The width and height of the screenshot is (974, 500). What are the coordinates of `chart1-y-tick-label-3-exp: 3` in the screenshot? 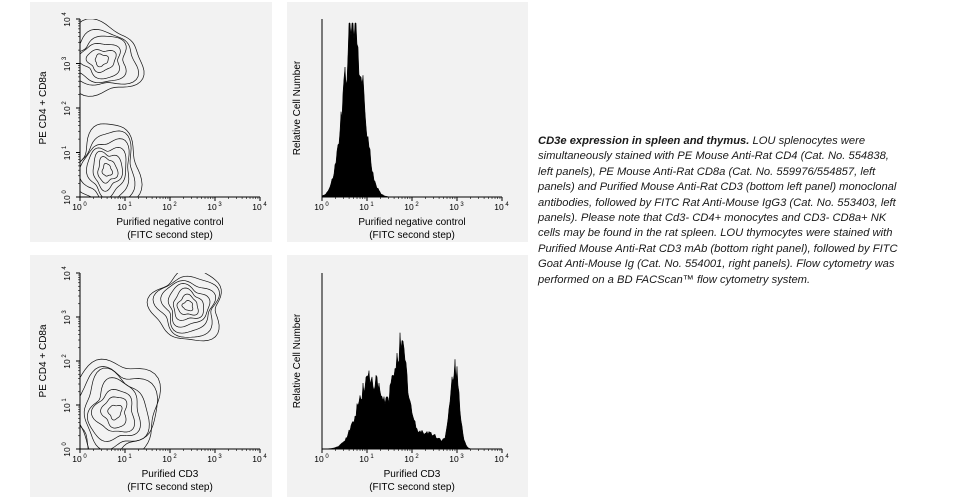 It's located at (65, 58).